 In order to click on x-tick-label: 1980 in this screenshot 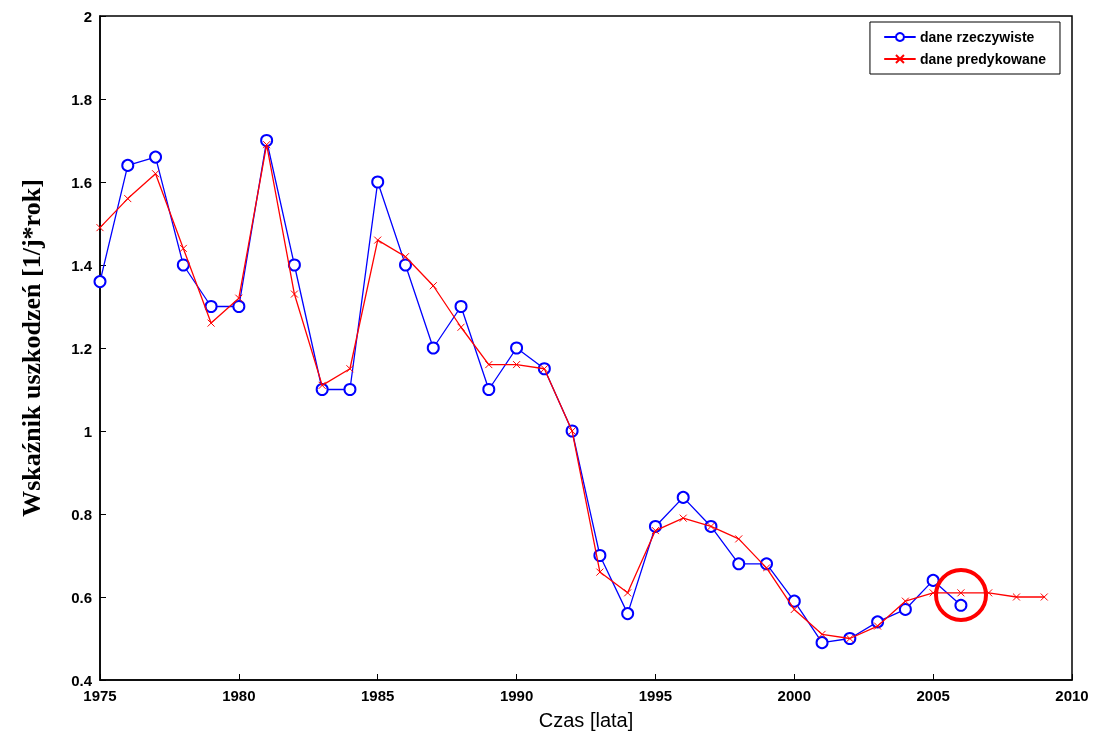, I will do `click(239, 695)`.